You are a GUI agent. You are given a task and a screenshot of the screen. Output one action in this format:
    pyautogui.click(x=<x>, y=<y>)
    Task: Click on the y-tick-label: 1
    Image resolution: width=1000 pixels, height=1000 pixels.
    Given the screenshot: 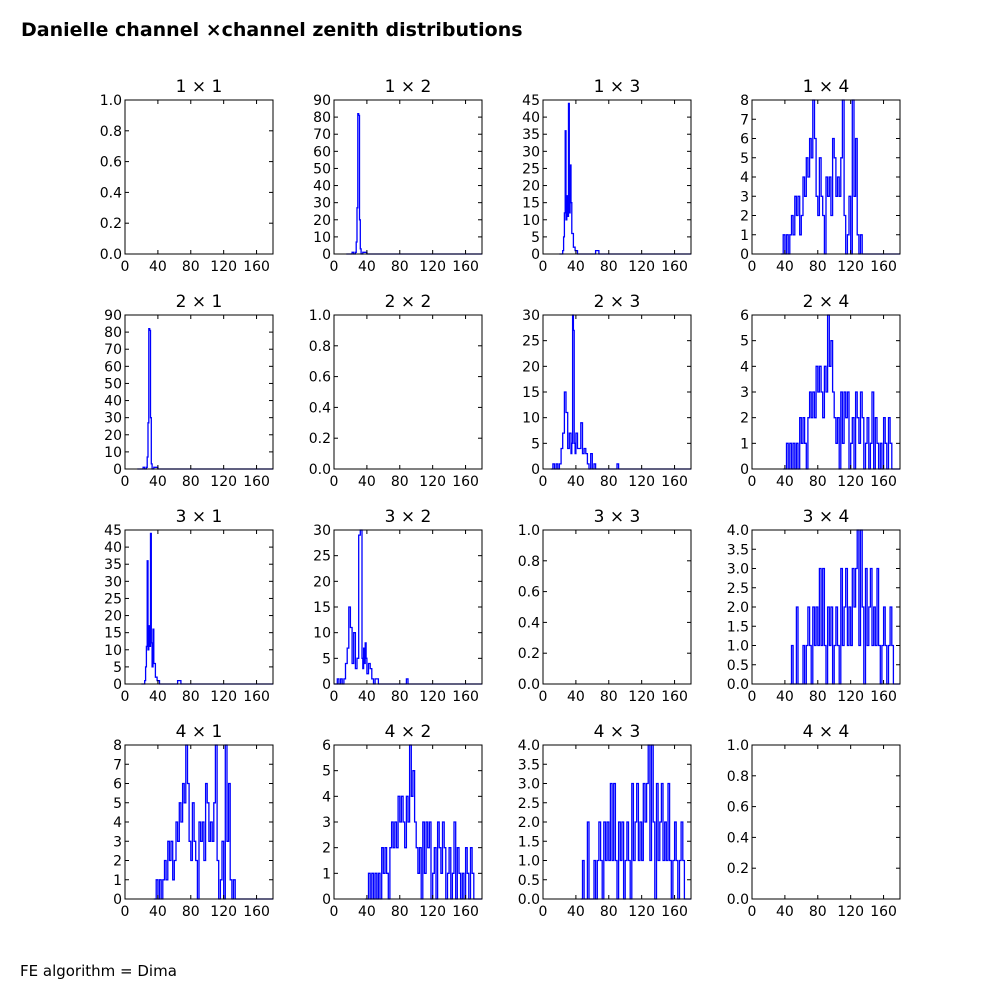 What is the action you would take?
    pyautogui.click(x=744, y=444)
    